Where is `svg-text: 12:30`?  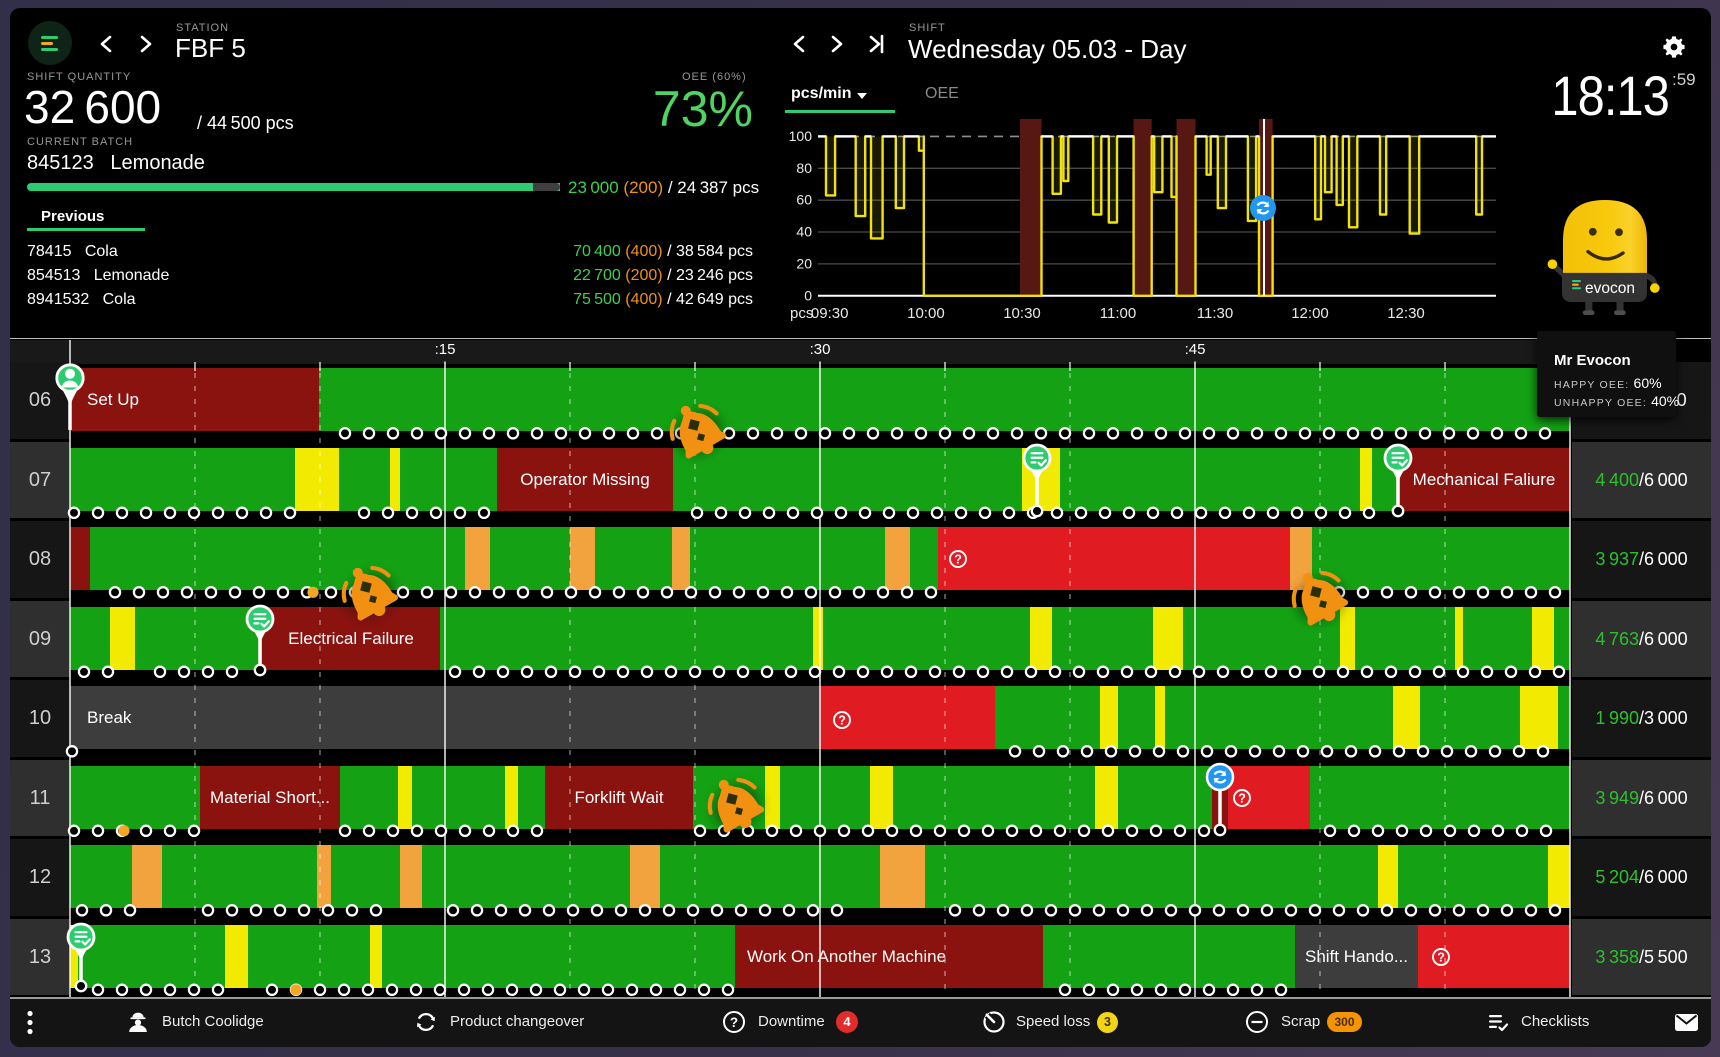 svg-text: 12:30 is located at coordinates (1406, 313).